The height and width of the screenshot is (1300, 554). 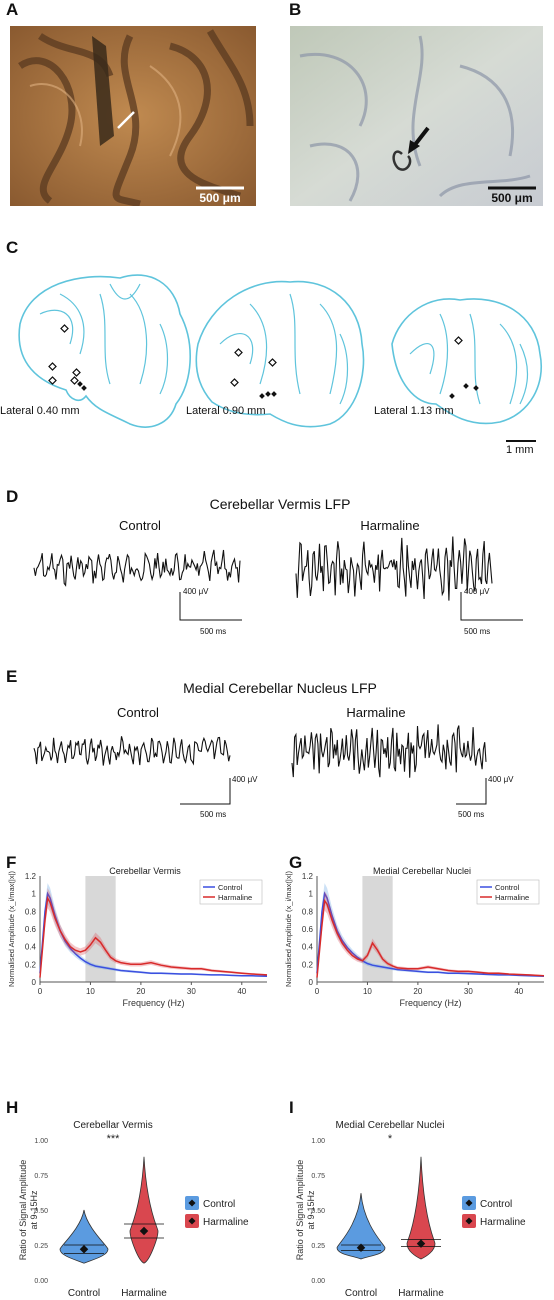 What do you see at coordinates (11, 862) in the screenshot?
I see `panel-label-f: F` at bounding box center [11, 862].